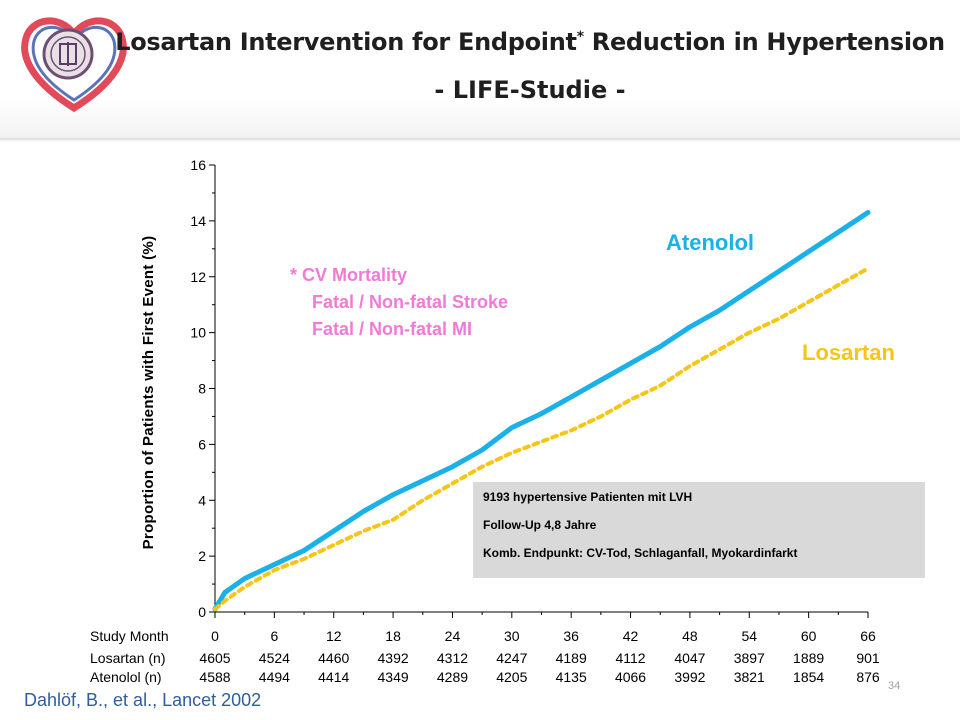  What do you see at coordinates (868, 658) in the screenshot?
I see `at-risk-value: 901` at bounding box center [868, 658].